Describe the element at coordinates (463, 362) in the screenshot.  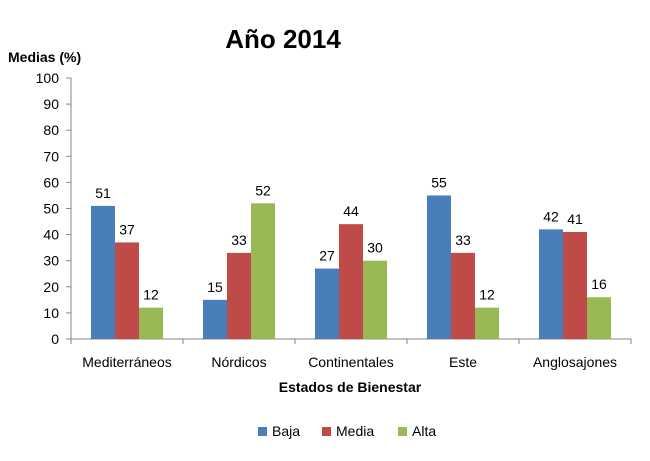
I see `x-tick-label: Este` at that location.